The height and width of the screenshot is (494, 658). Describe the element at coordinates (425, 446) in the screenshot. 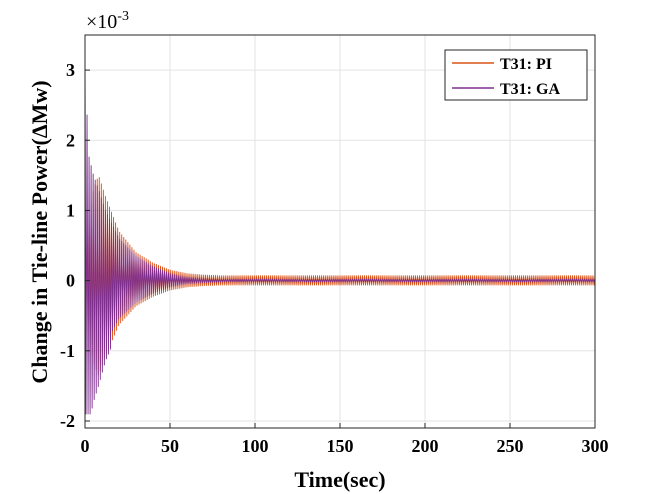

I see `x-tick-label: 200` at that location.